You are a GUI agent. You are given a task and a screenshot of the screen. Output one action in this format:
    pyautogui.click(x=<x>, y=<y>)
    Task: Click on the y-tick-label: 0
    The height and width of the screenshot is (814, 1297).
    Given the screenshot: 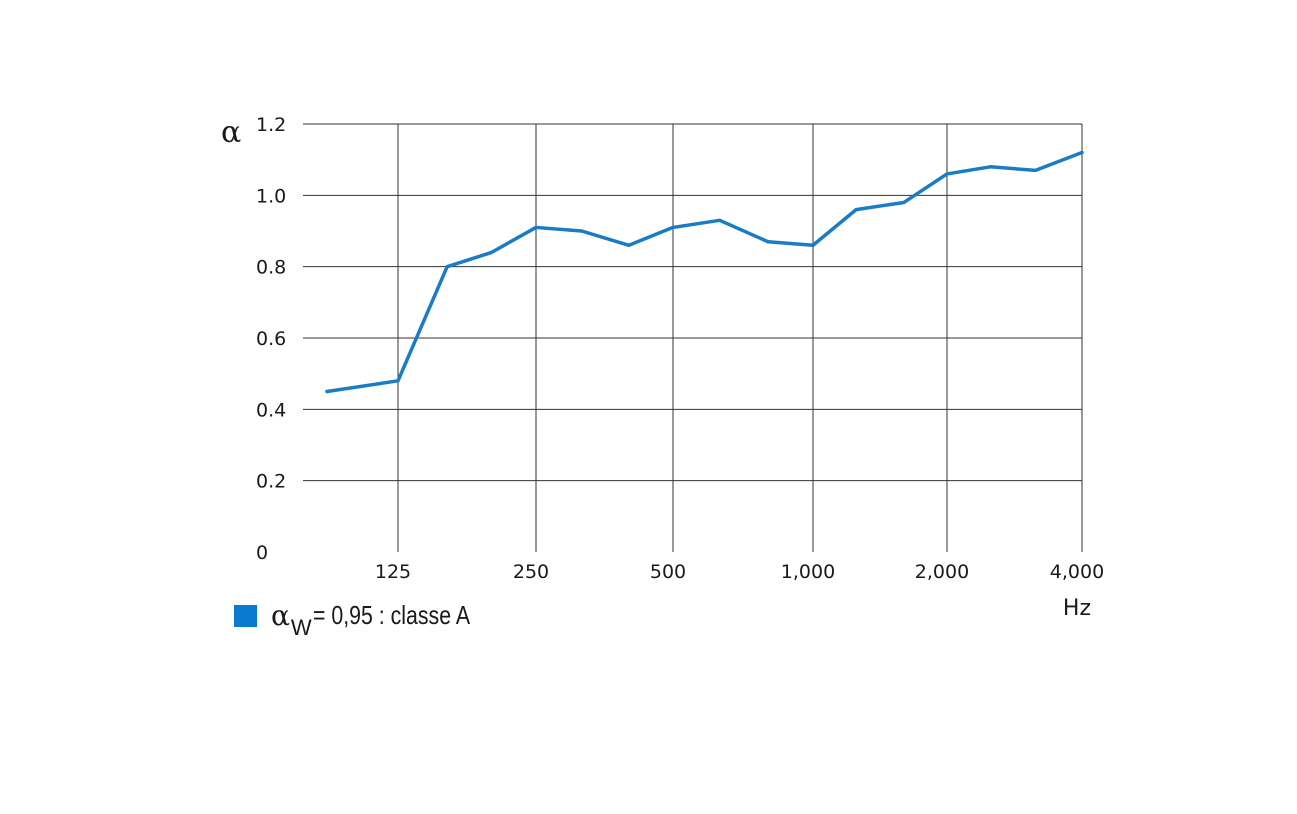 What is the action you would take?
    pyautogui.click(x=262, y=553)
    